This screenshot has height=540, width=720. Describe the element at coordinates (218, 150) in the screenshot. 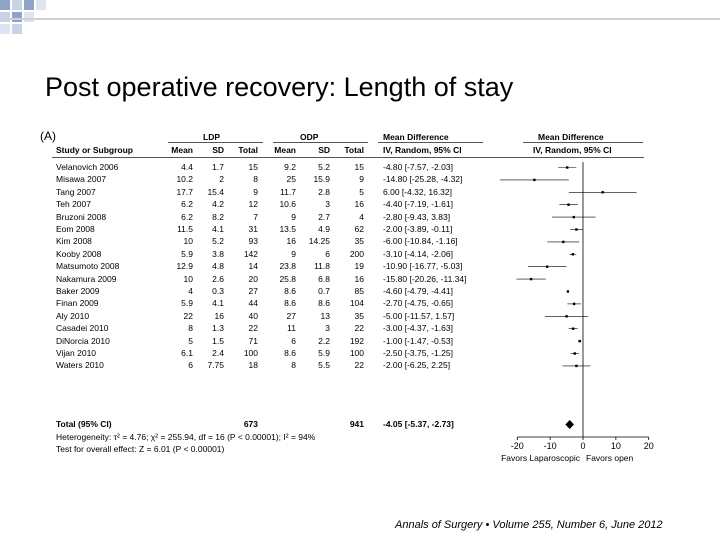

I see `col-header-ldp-sd: SD` at that location.